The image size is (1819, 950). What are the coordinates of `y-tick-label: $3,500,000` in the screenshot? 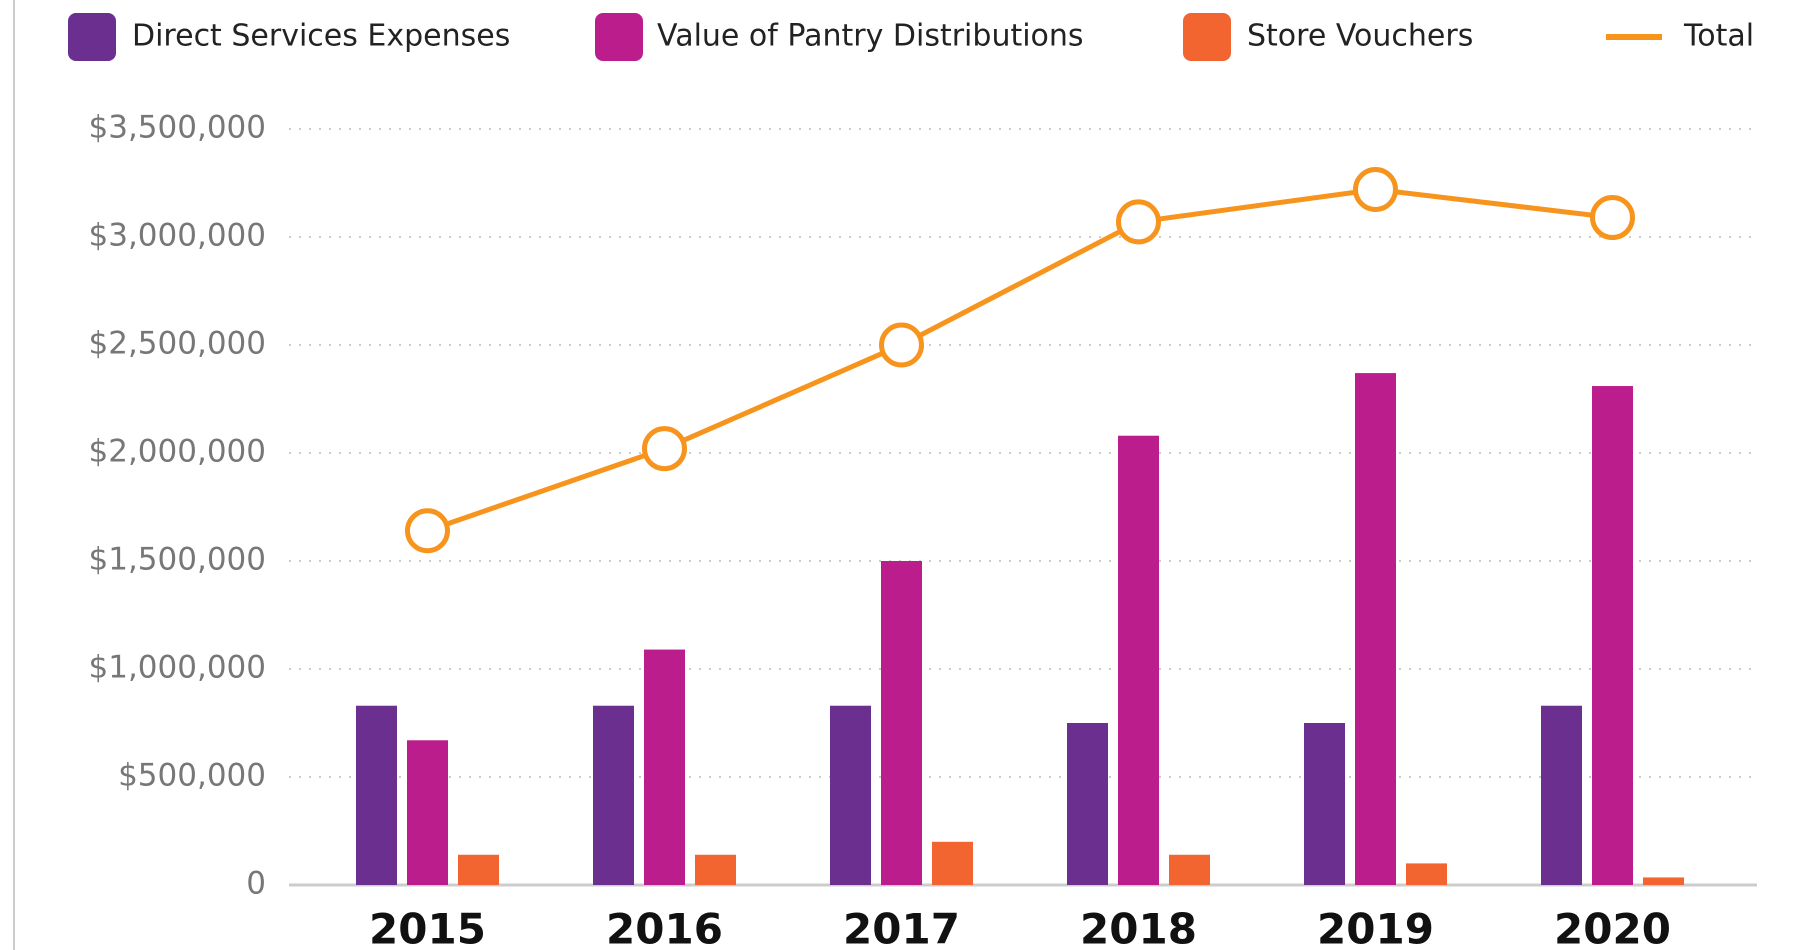 It's located at (178, 128).